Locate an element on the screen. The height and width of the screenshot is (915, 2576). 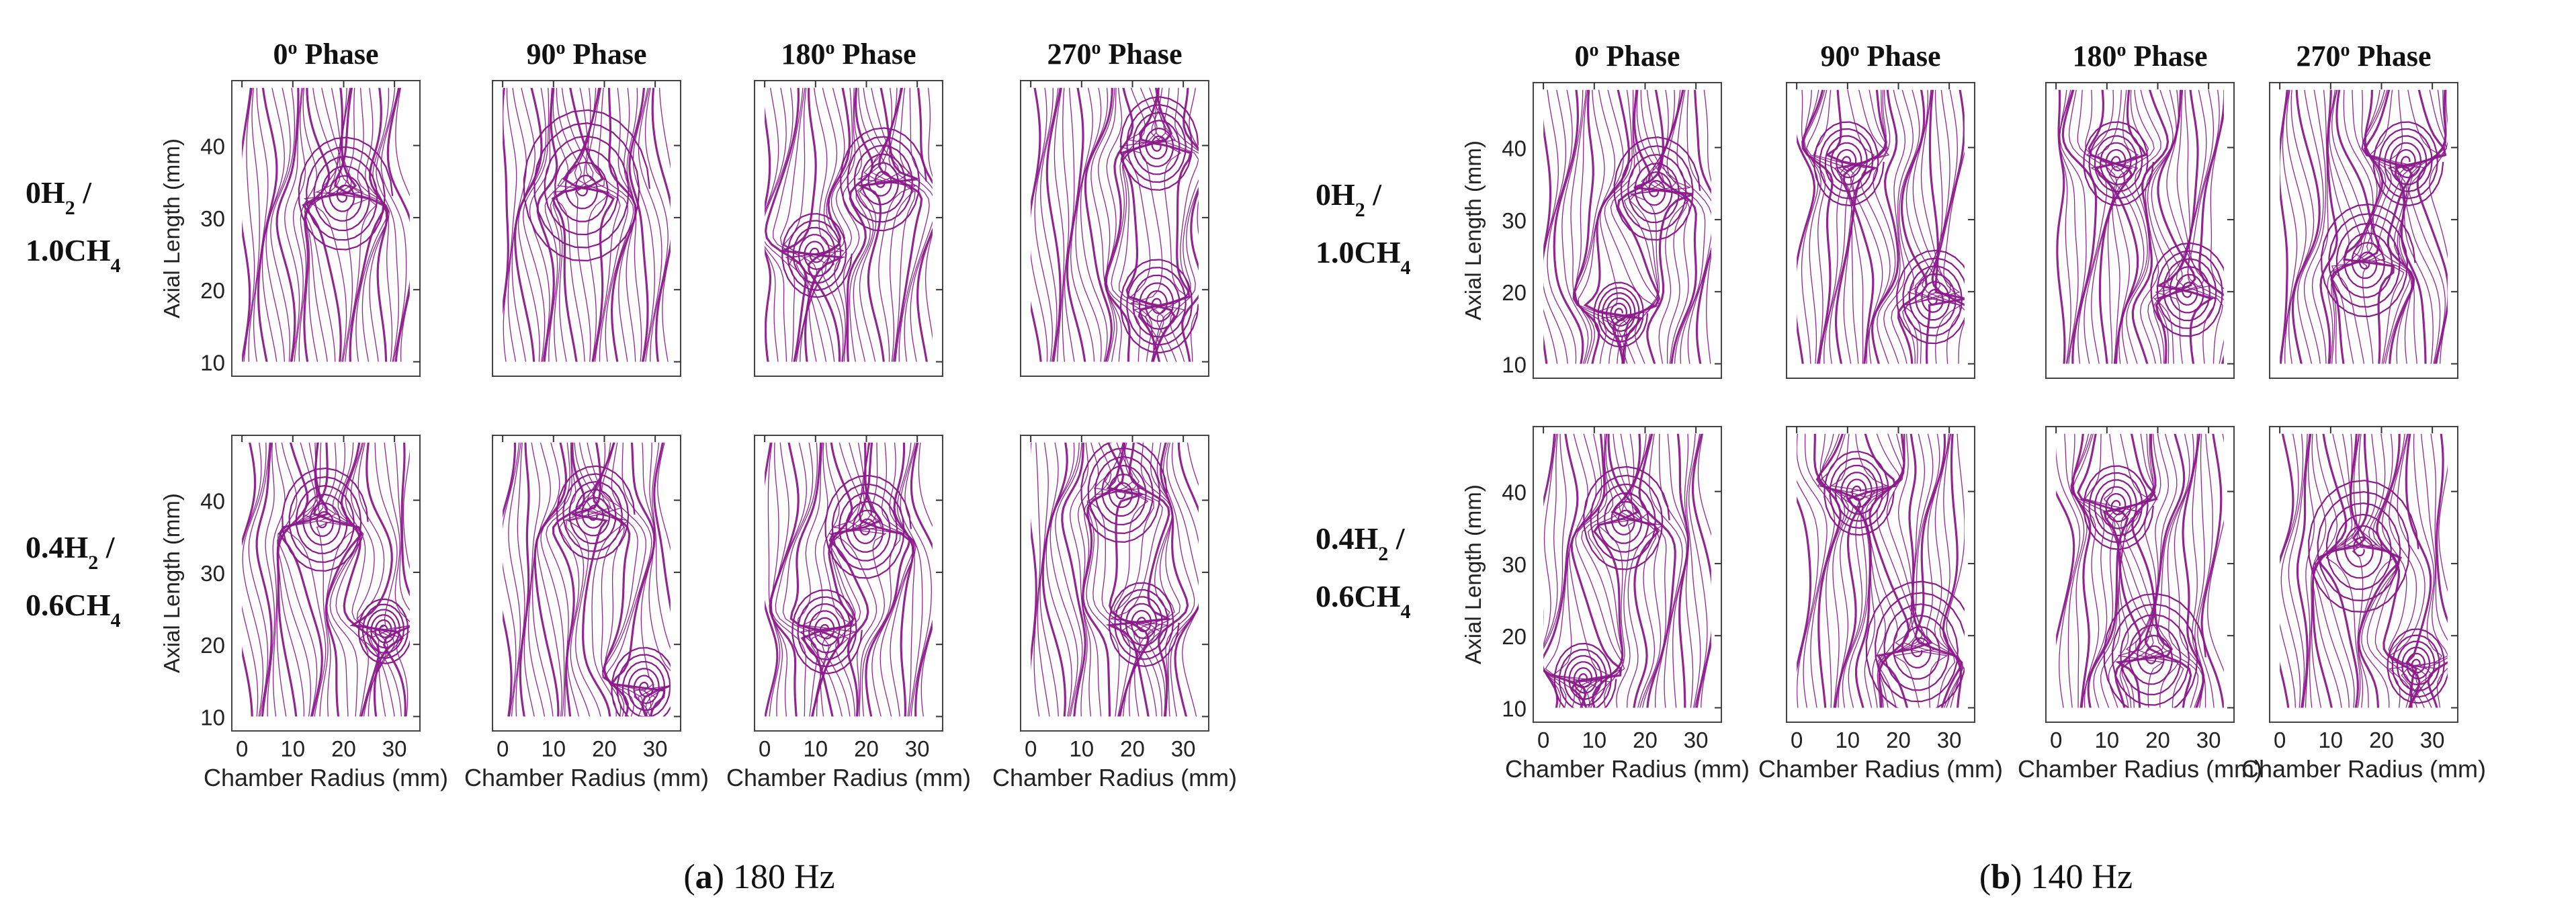
mixture-label: 1.0CH4 is located at coordinates (73, 255).